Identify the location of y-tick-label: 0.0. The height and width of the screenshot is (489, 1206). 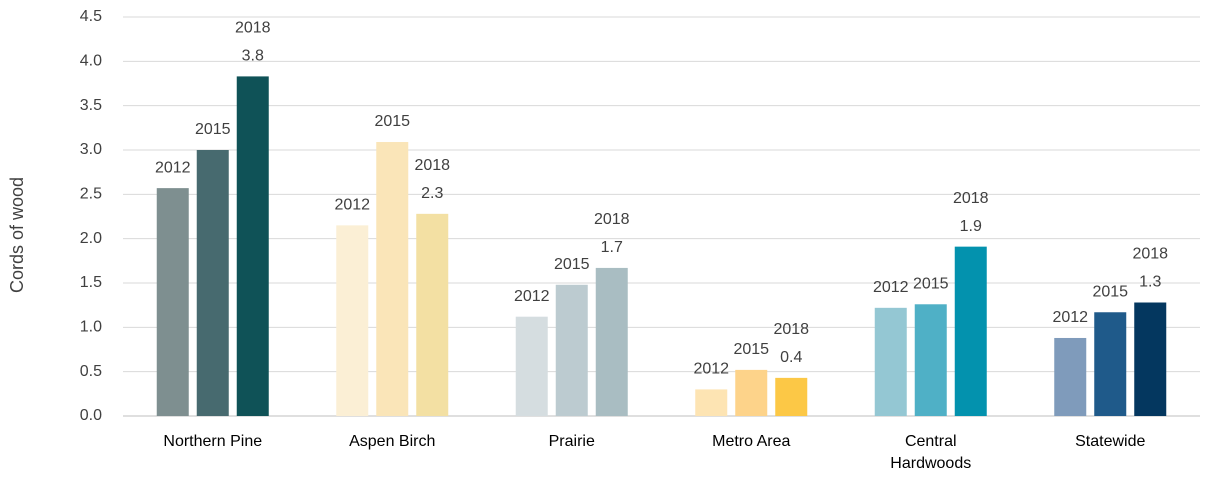
(91, 415).